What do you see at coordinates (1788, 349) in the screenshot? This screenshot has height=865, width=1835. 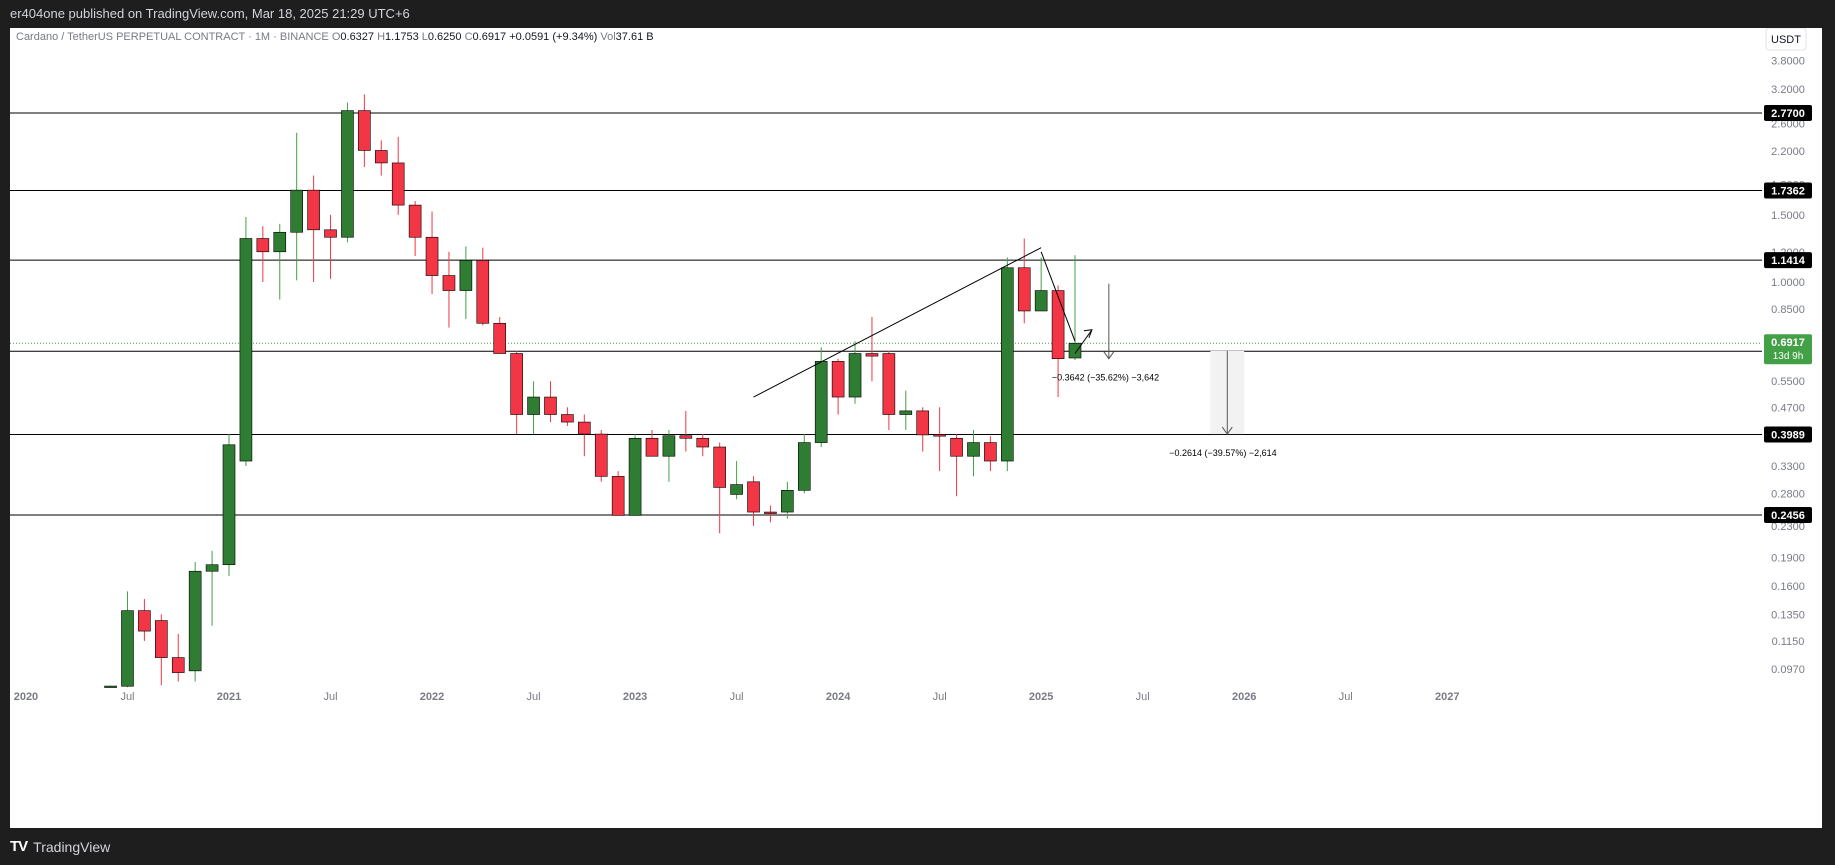 I see `current-price-badge` at bounding box center [1788, 349].